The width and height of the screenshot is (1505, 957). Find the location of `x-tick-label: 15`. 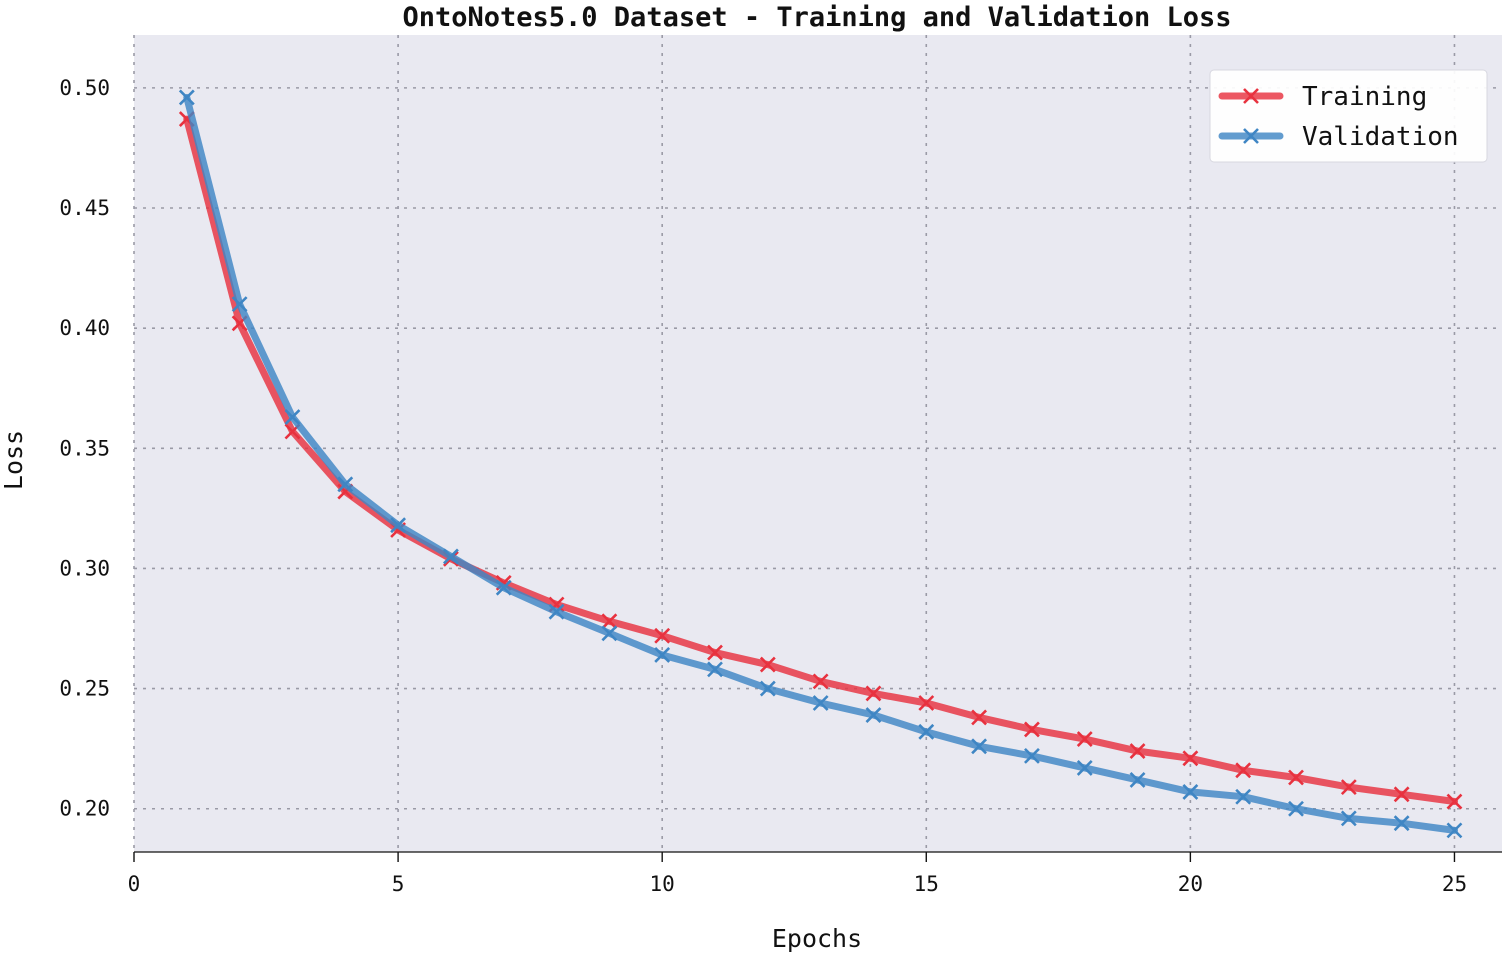

x-tick-label: 15 is located at coordinates (926, 884).